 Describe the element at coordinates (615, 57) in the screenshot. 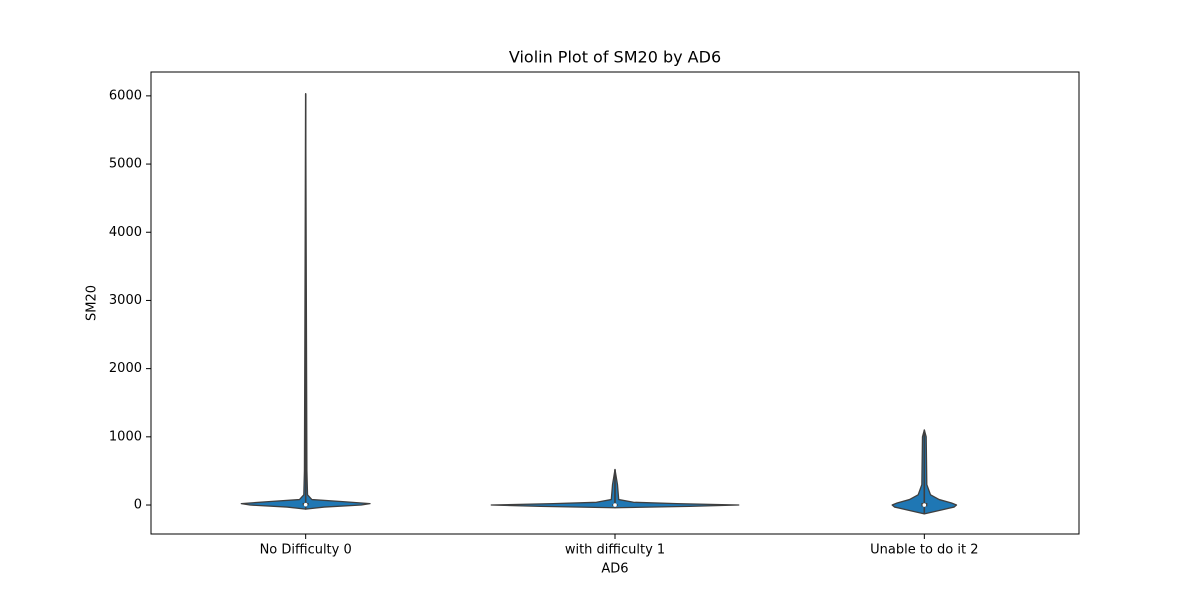

I see `chart-title: Violin Plot of SM20 by AD6` at that location.